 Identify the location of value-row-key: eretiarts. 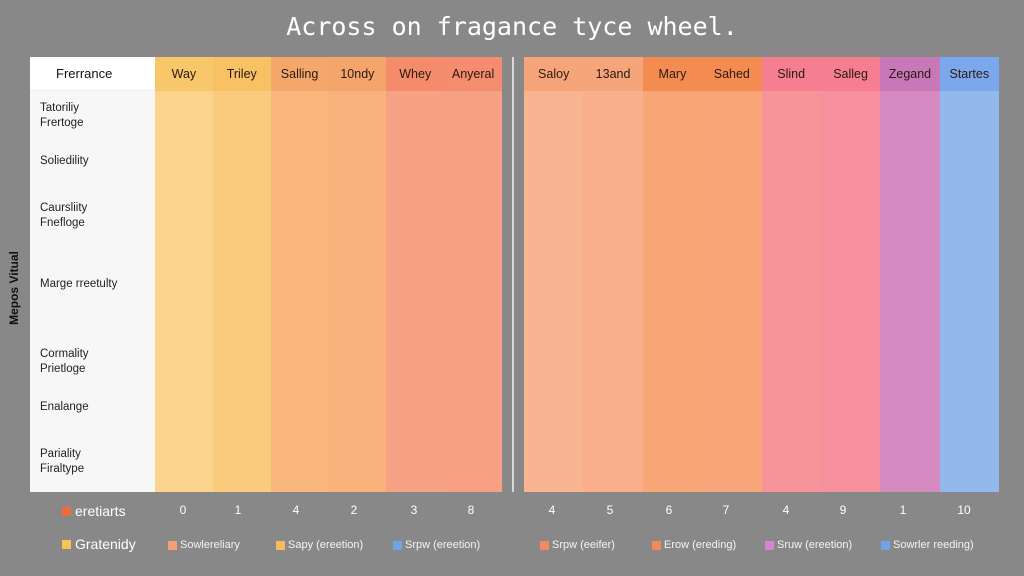
(94, 511).